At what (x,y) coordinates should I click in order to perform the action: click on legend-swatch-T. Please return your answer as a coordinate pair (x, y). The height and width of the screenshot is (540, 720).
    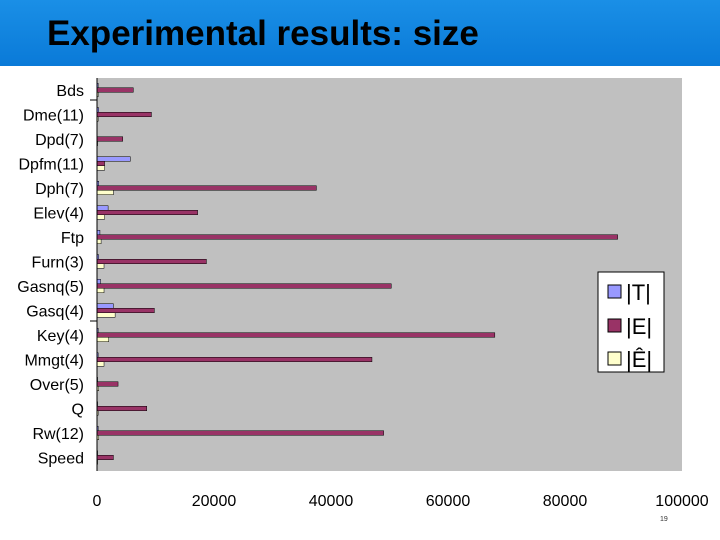
    Looking at the image, I should click on (614, 291).